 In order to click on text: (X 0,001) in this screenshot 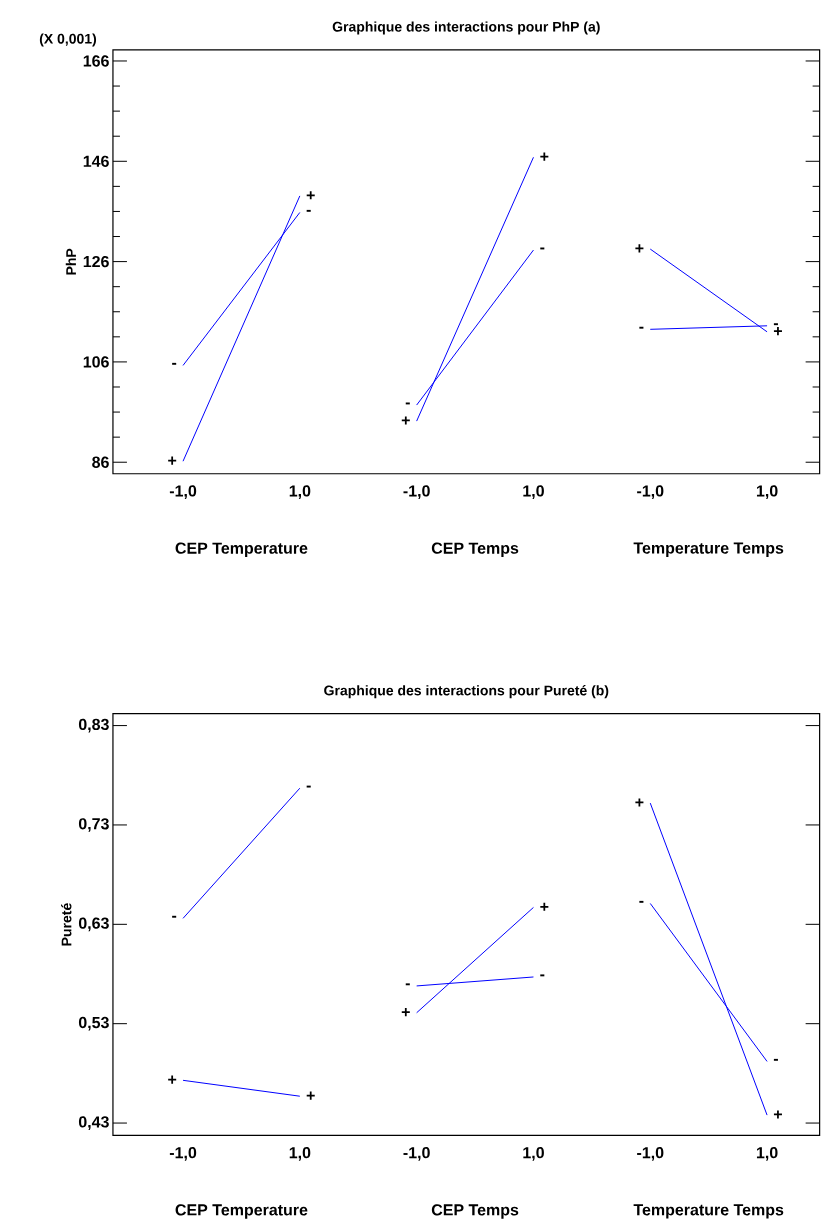, I will do `click(68, 40)`.